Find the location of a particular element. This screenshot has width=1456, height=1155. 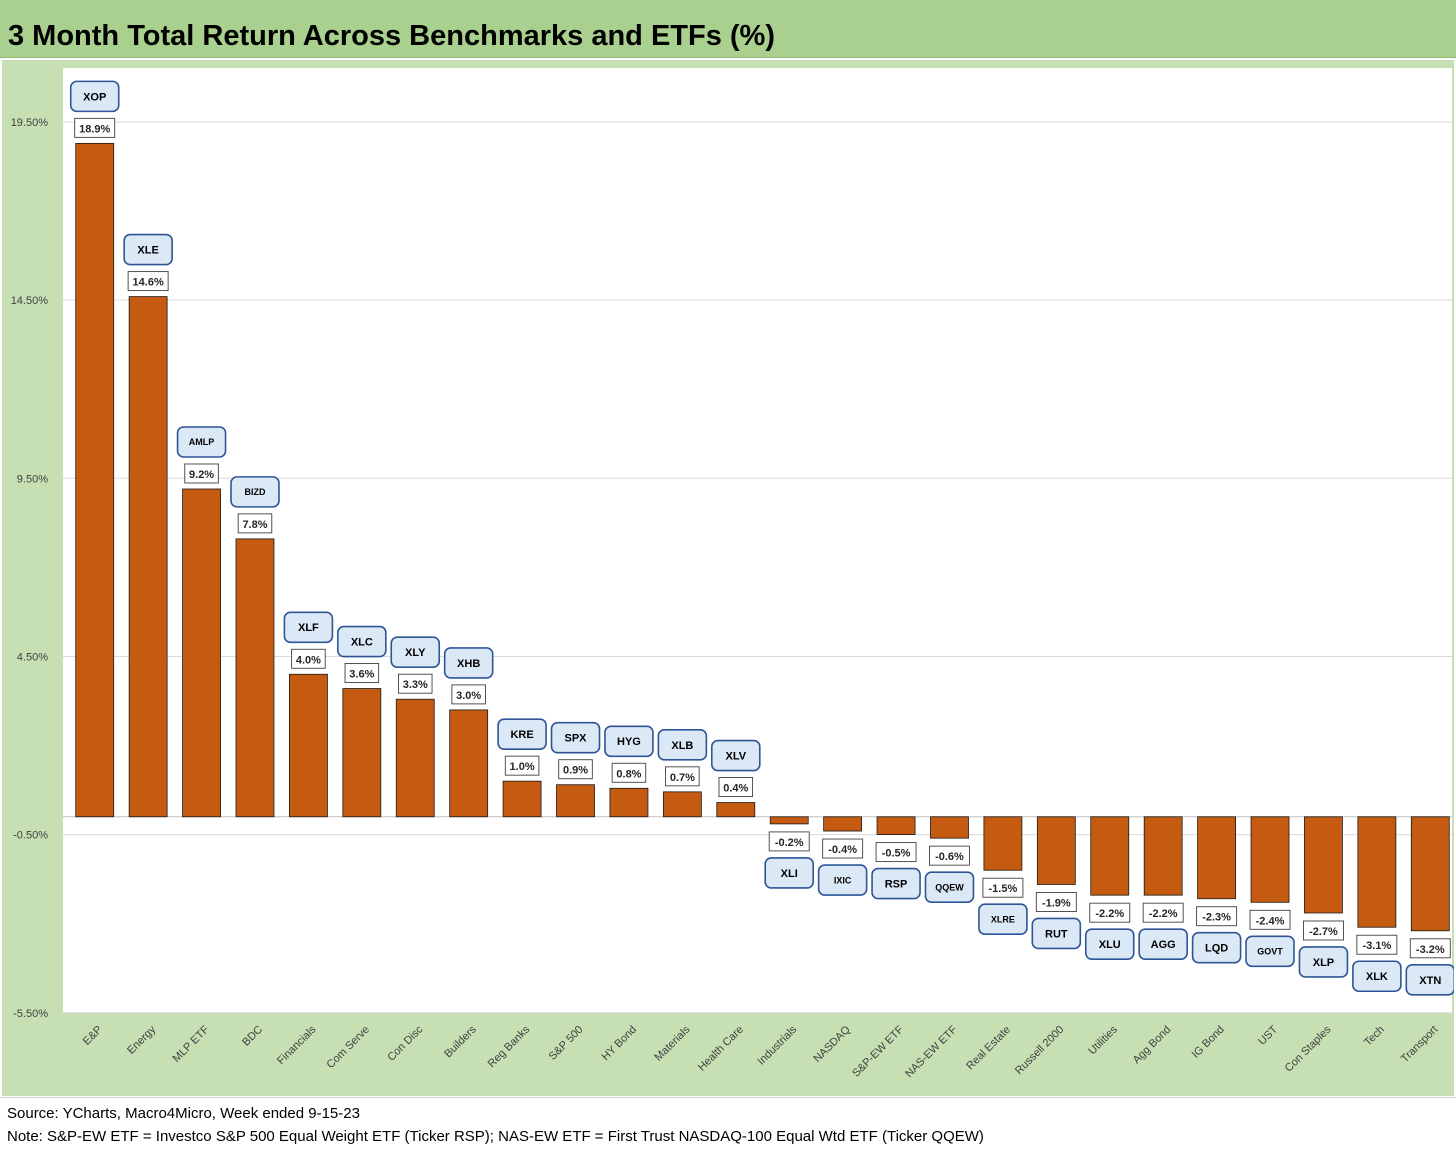

value-label: -2.3% is located at coordinates (1216, 918).